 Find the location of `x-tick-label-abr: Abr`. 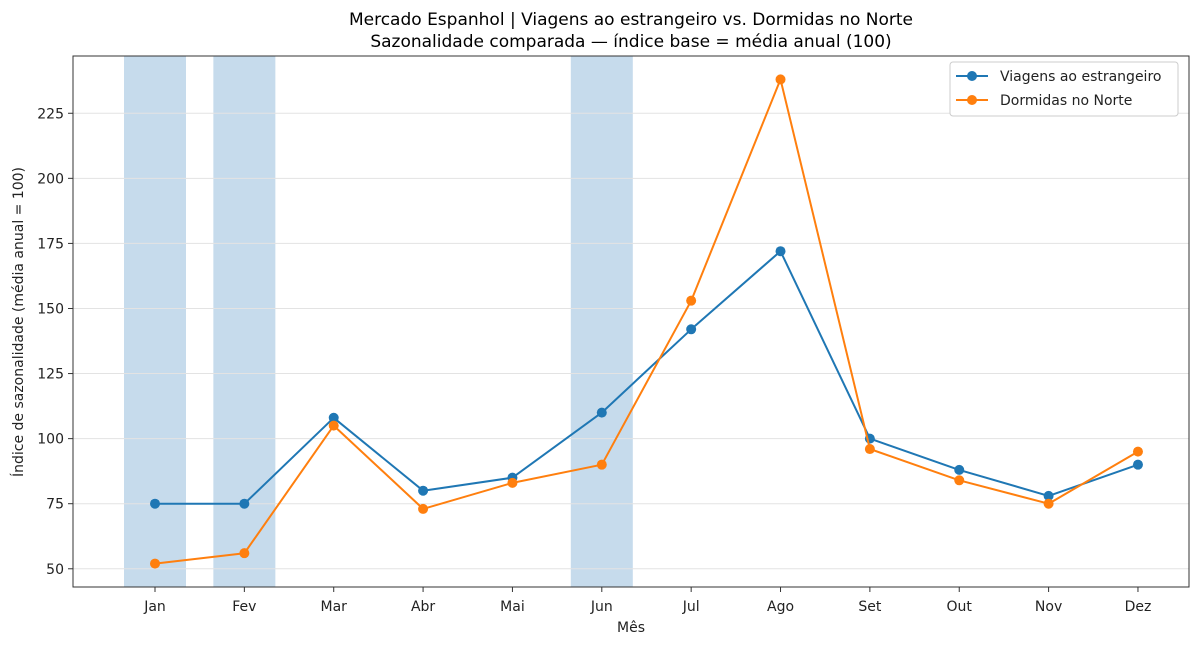

x-tick-label-abr: Abr is located at coordinates (423, 607).